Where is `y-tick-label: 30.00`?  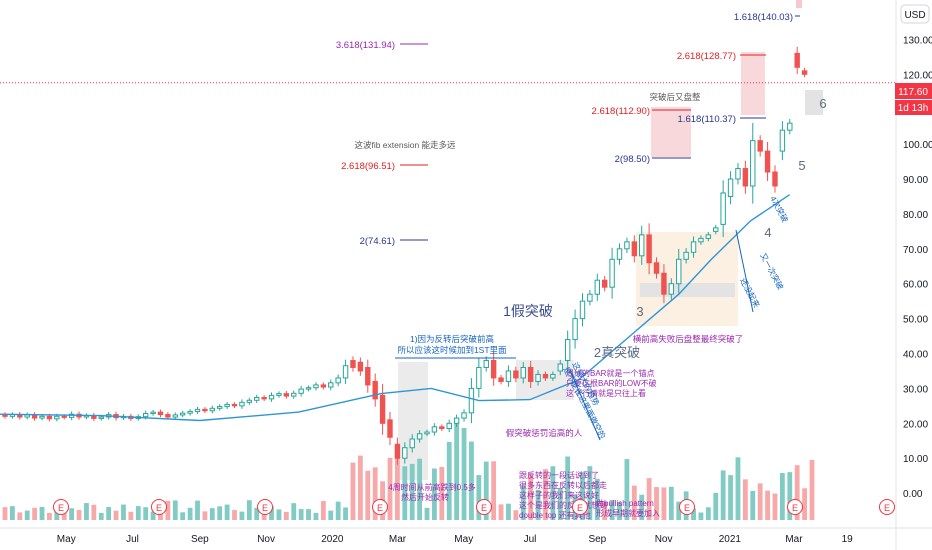
y-tick-label: 30.00 is located at coordinates (915, 389).